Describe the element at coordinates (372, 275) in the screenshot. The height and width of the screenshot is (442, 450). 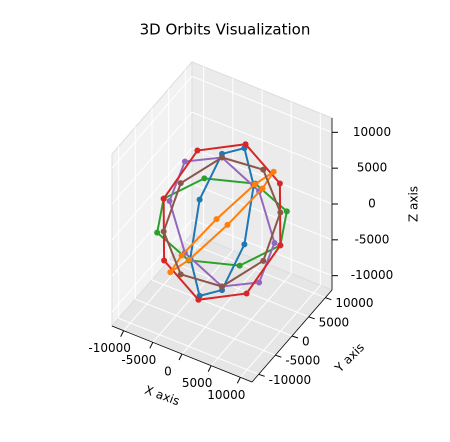
I see `z-tick-label: -10000` at that location.